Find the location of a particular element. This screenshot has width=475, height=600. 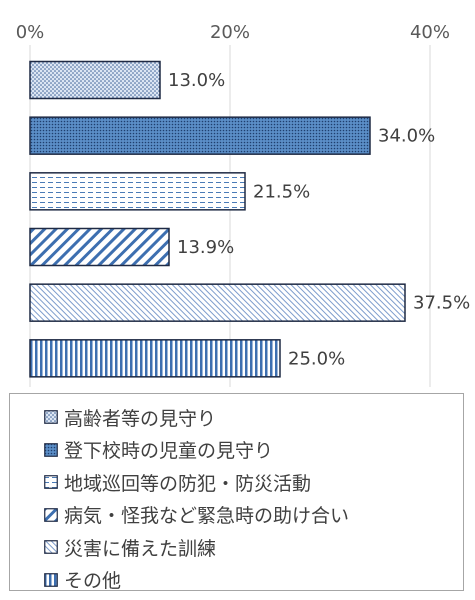

legend-label: 高齢者等の見守り is located at coordinates (140, 418).